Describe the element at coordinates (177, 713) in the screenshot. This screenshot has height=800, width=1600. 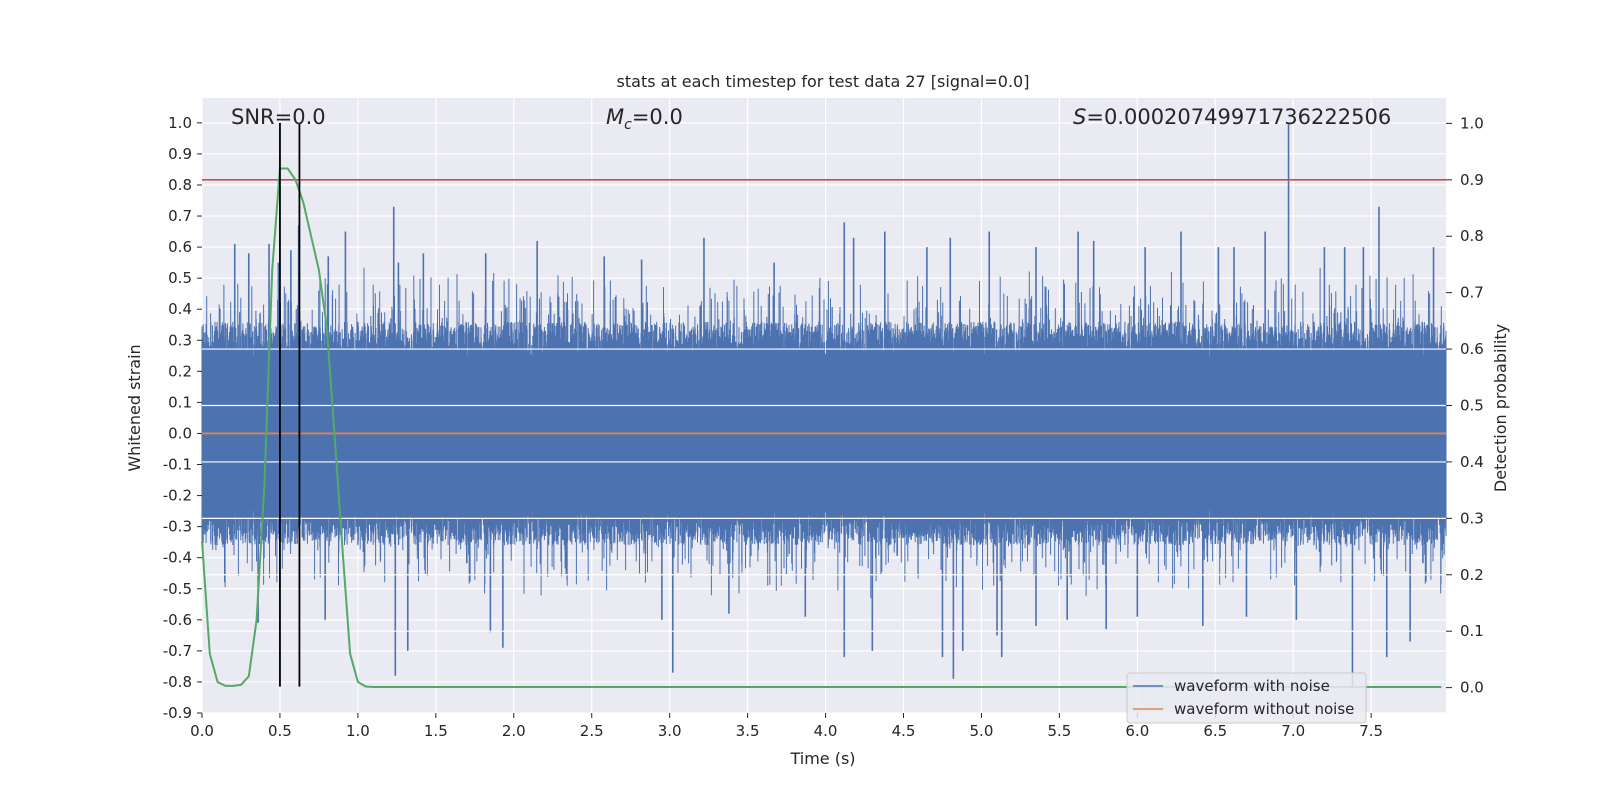
I see `y-tick-label: -0.9` at that location.